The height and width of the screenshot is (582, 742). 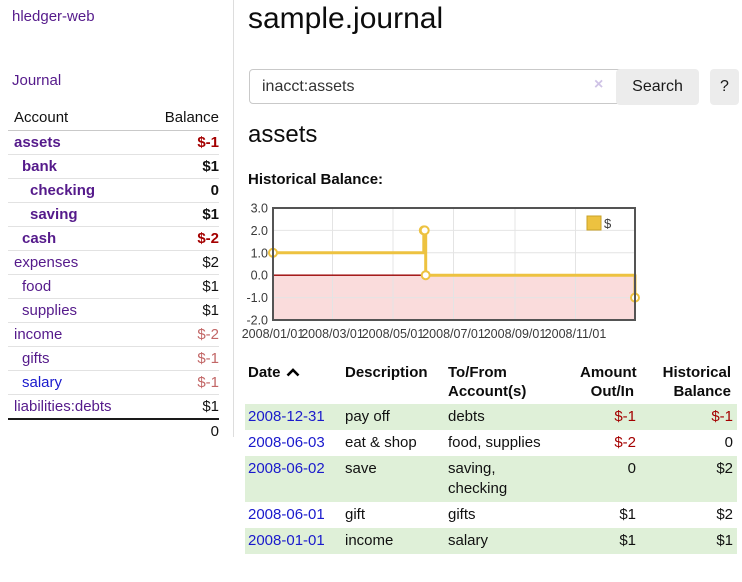 I want to click on account-link: assets, so click(x=37, y=142).